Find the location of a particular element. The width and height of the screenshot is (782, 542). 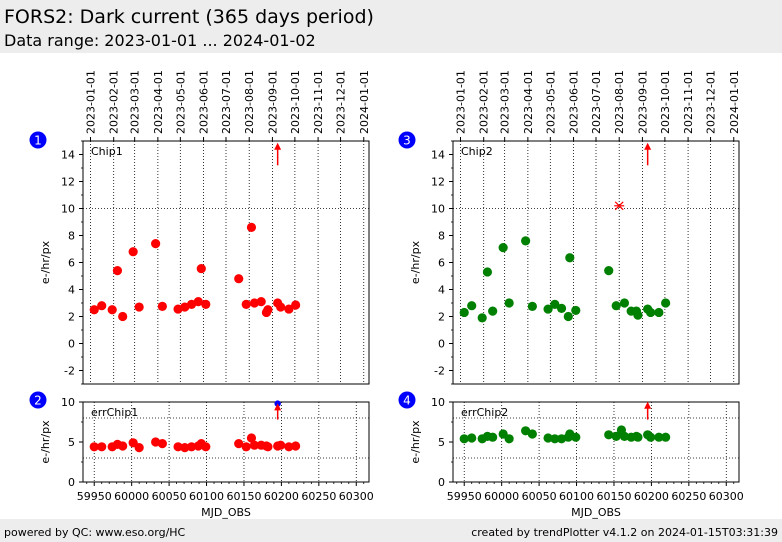

badge-number: 4 is located at coordinates (407, 401).